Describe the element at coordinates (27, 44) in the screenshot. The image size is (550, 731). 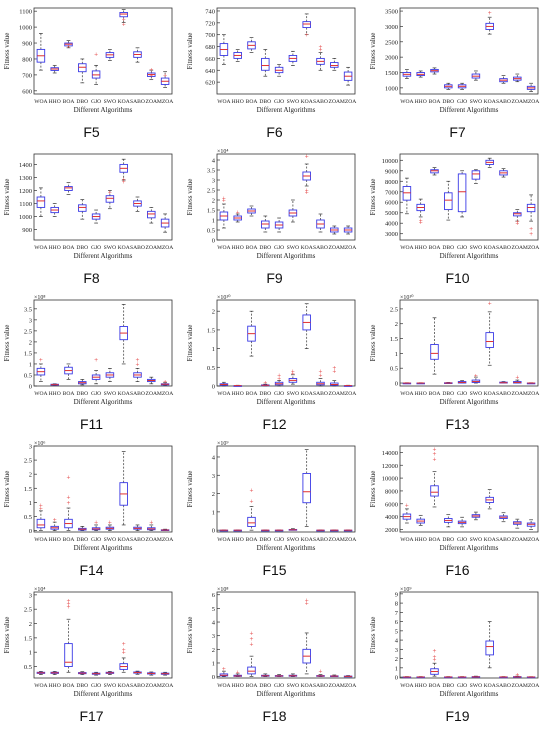
I see `y-tick-label: 900` at that location.